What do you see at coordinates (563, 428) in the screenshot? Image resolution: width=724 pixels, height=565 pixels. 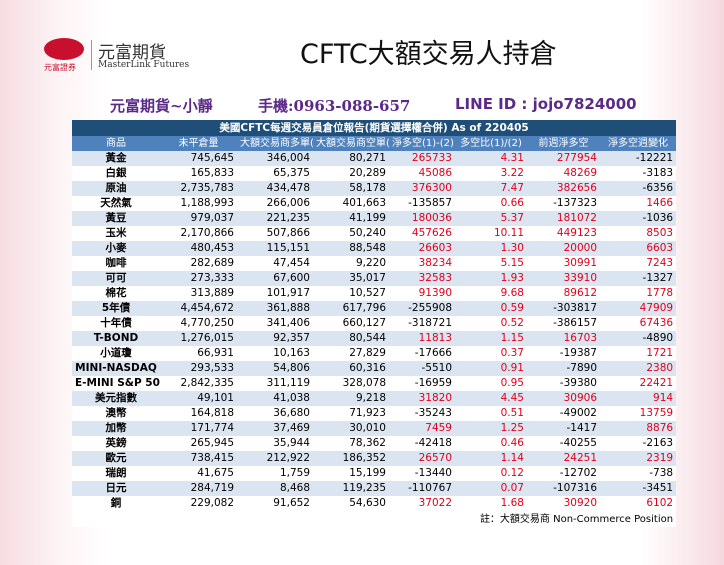 I see `cell: -1417` at bounding box center [563, 428].